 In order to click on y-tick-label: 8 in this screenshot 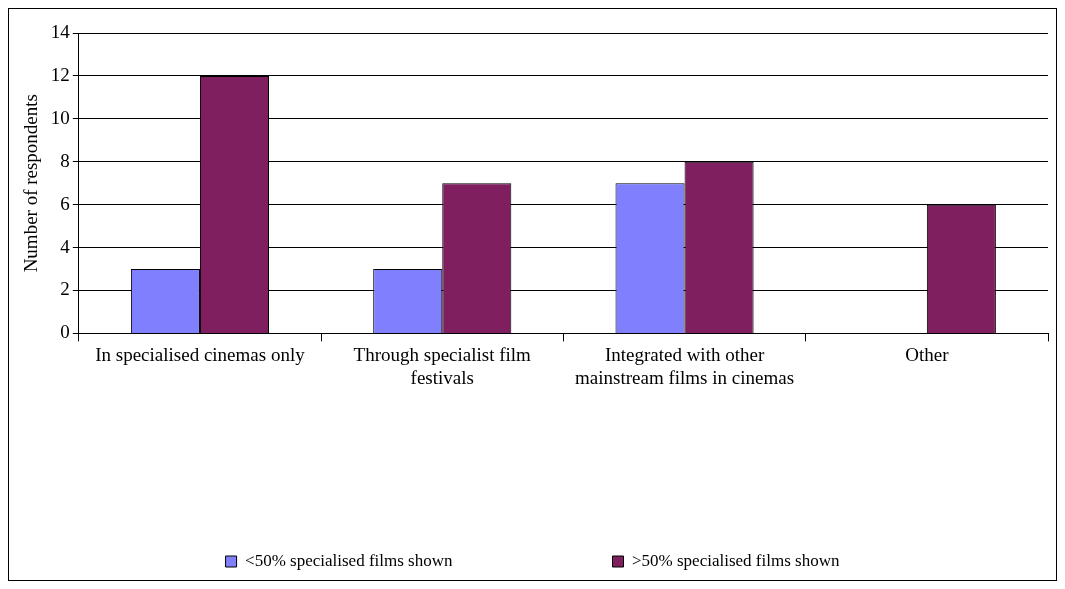, I will do `click(65, 160)`.